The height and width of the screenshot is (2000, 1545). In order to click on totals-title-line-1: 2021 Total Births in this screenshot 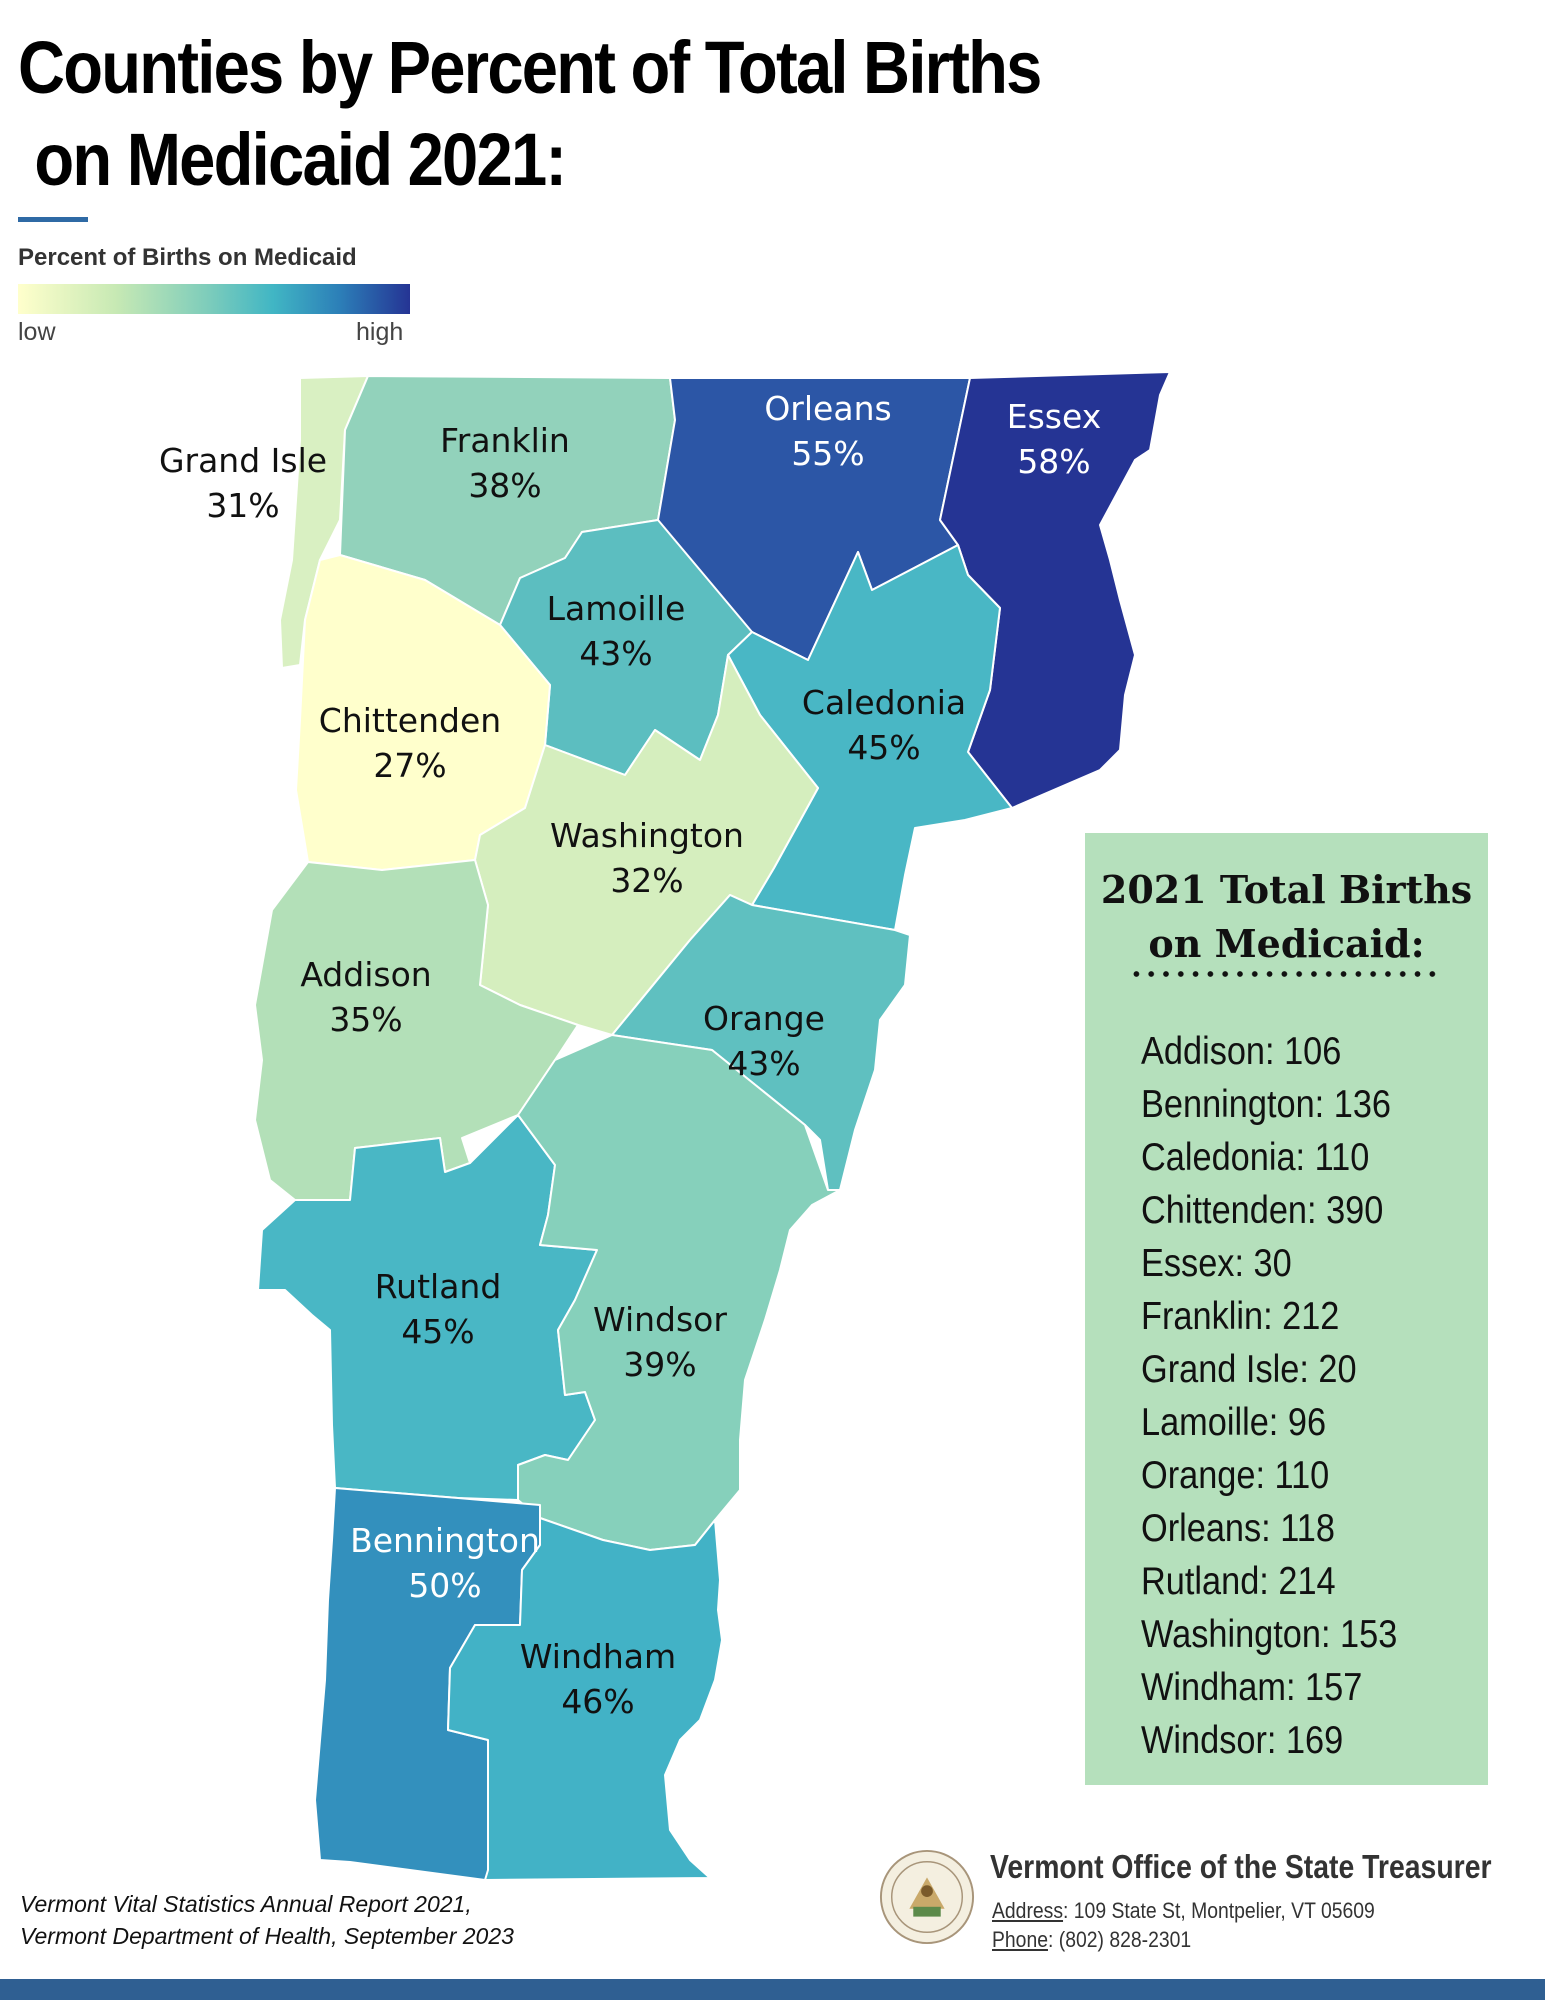, I will do `click(1286, 889)`.